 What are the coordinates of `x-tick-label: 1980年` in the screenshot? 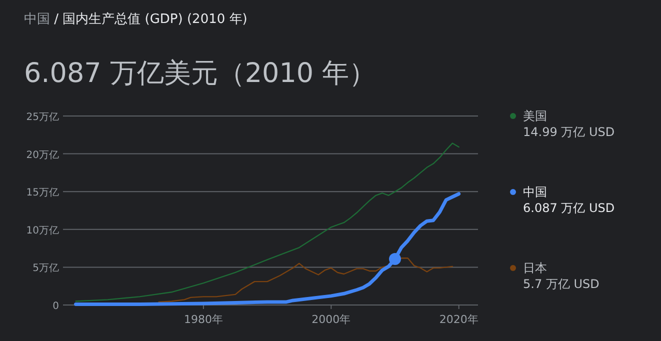 It's located at (203, 319).